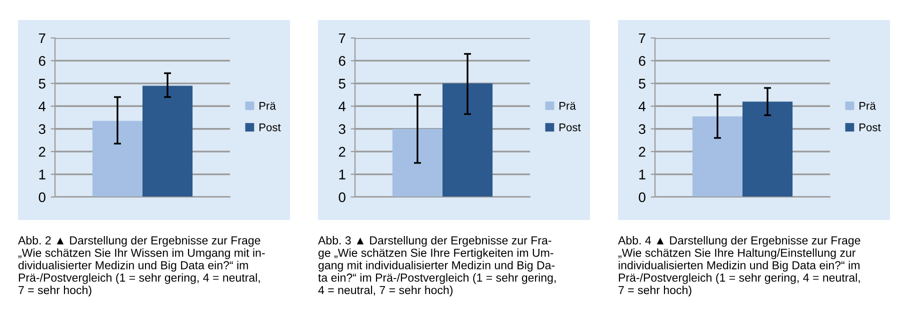  I want to click on caption: Abb. 4 ▲ Darstellung der Ergebnisse zur Frage „Wie schätzen Sie Ihre Haltung/Einstellung zur individualisierten Medizin und Big Data ein?“ im Prä-/Postvergleich (1 = sehr gering, 4 = neutral, 7 = sehr hoch), so click(739, 266).